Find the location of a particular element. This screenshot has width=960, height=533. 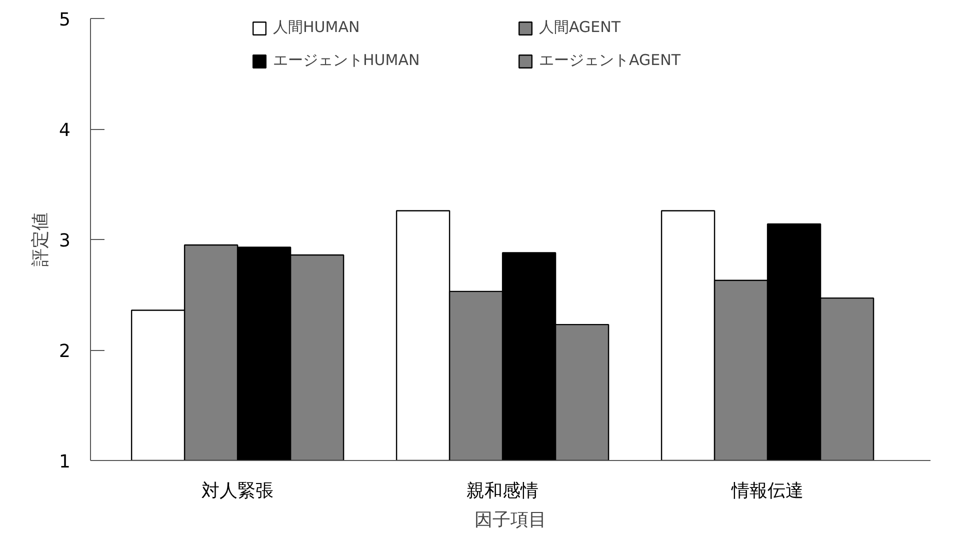

x-tick-label: 対人緊張 is located at coordinates (238, 491).